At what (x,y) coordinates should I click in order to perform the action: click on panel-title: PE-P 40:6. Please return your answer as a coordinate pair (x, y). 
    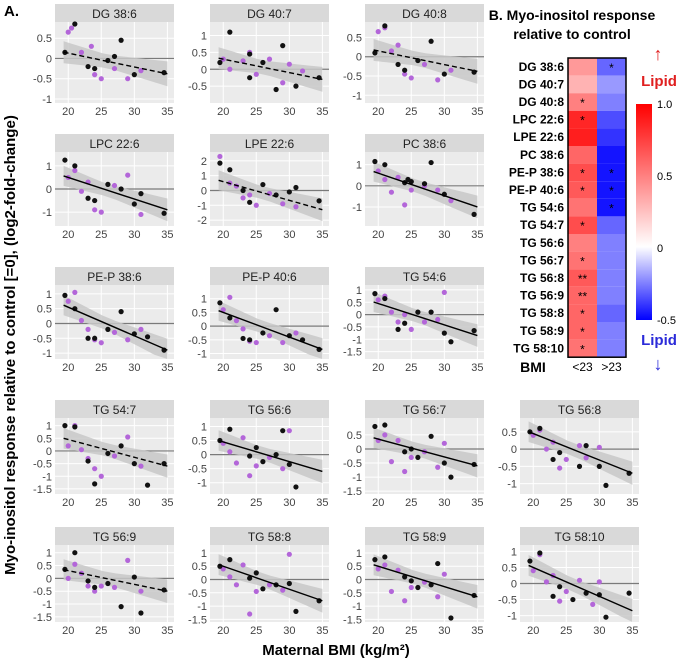
    Looking at the image, I should click on (269, 277).